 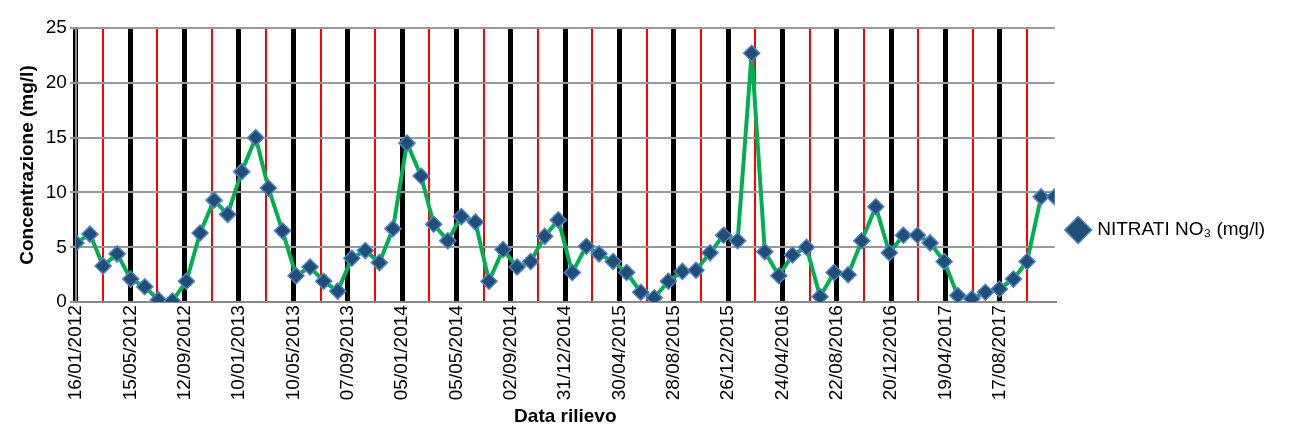 What do you see at coordinates (509, 352) in the screenshot?
I see `x-tick-label: 02/09/2014` at bounding box center [509, 352].